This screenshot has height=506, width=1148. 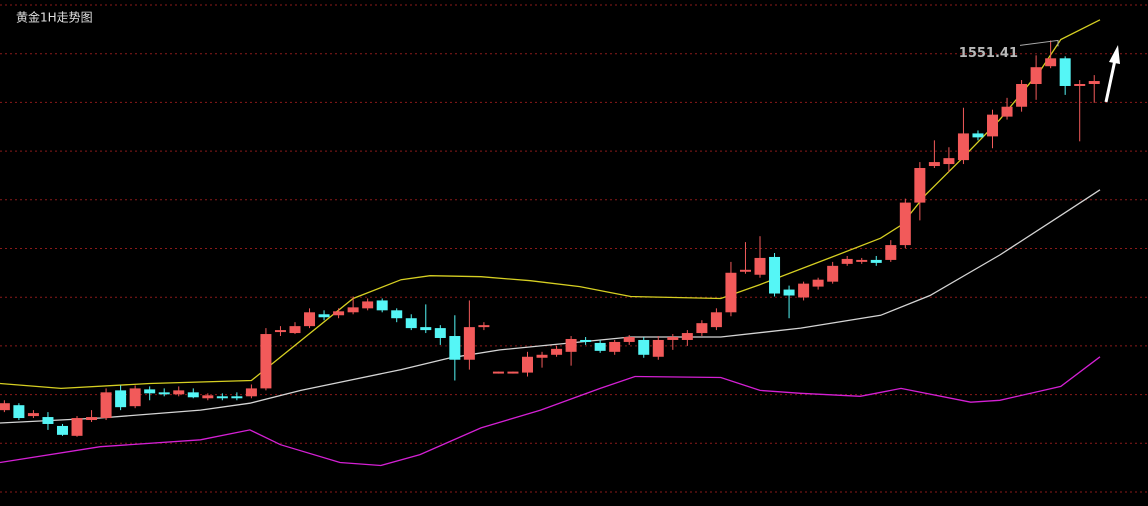 What do you see at coordinates (988, 53) in the screenshot?
I see `high-label: 1551.41` at bounding box center [988, 53].